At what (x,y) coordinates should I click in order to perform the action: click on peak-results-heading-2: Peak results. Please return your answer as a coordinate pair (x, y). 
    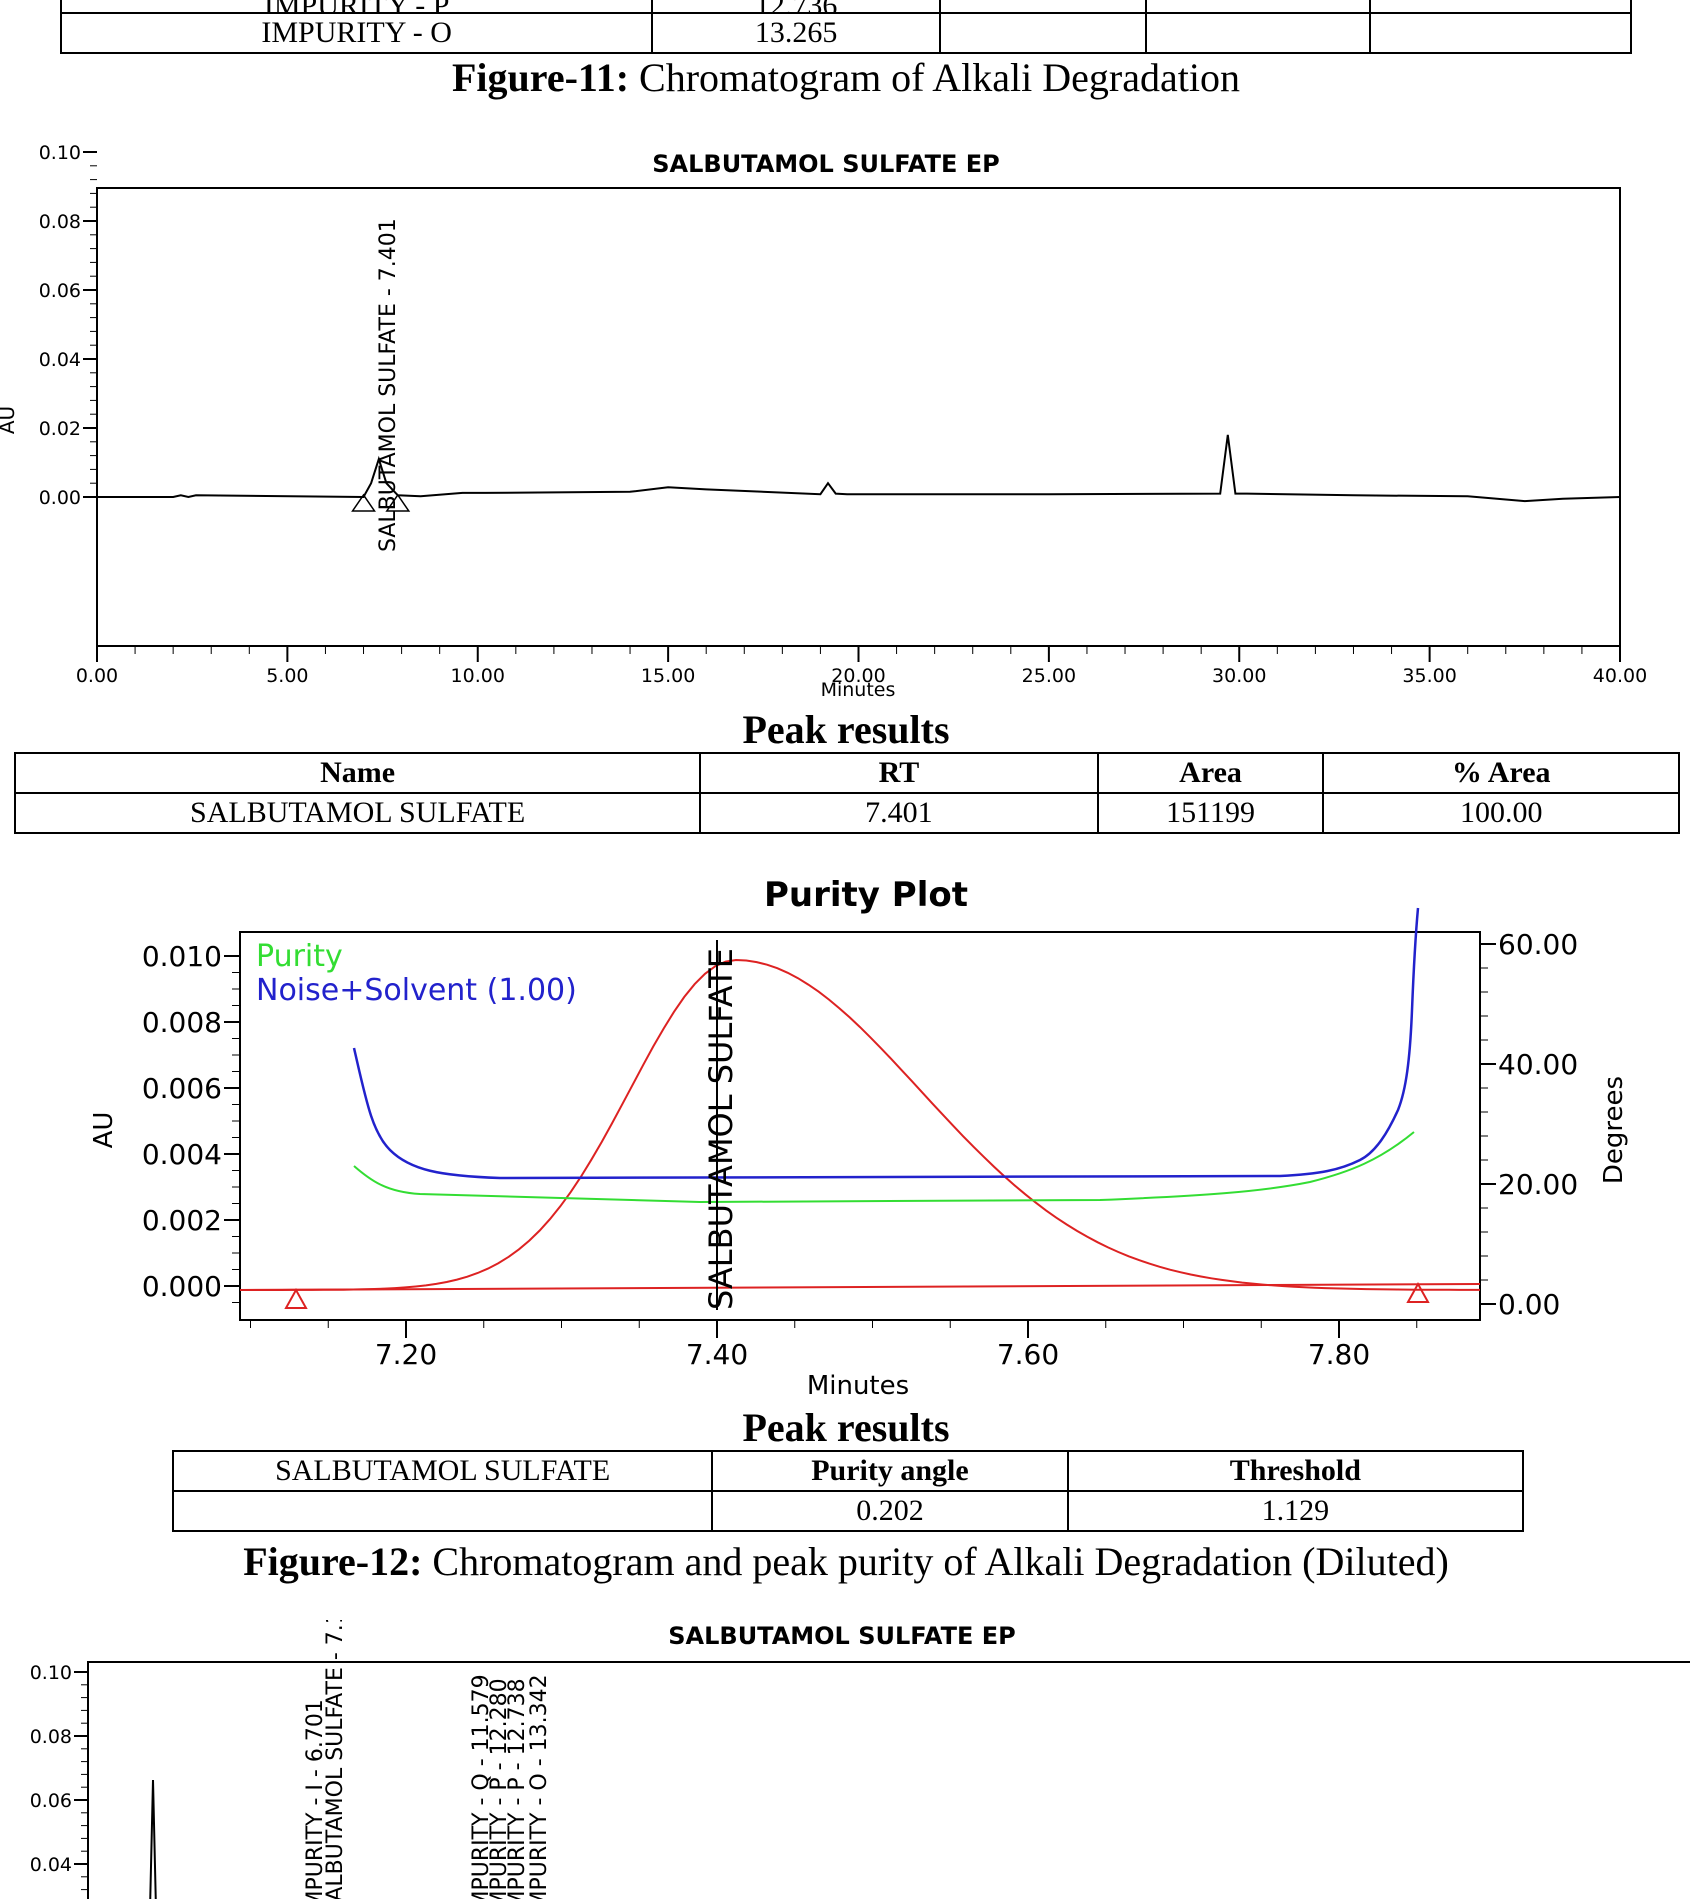
    Looking at the image, I should click on (846, 1427).